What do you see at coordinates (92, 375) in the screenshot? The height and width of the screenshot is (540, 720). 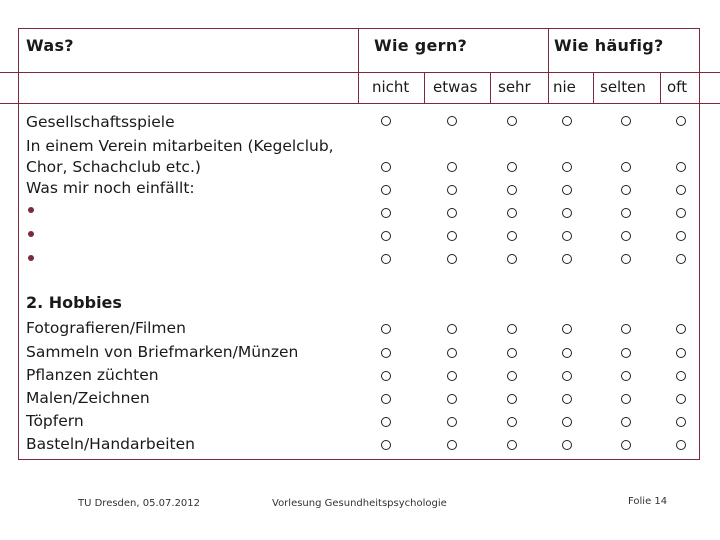 I see `item-label: Pflanzen züchten` at bounding box center [92, 375].